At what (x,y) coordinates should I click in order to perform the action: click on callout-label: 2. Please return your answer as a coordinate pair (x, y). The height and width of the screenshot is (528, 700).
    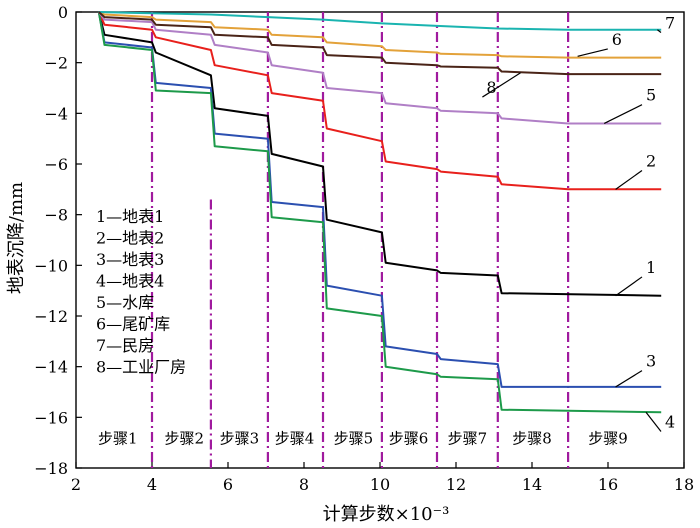
    Looking at the image, I should click on (651, 161).